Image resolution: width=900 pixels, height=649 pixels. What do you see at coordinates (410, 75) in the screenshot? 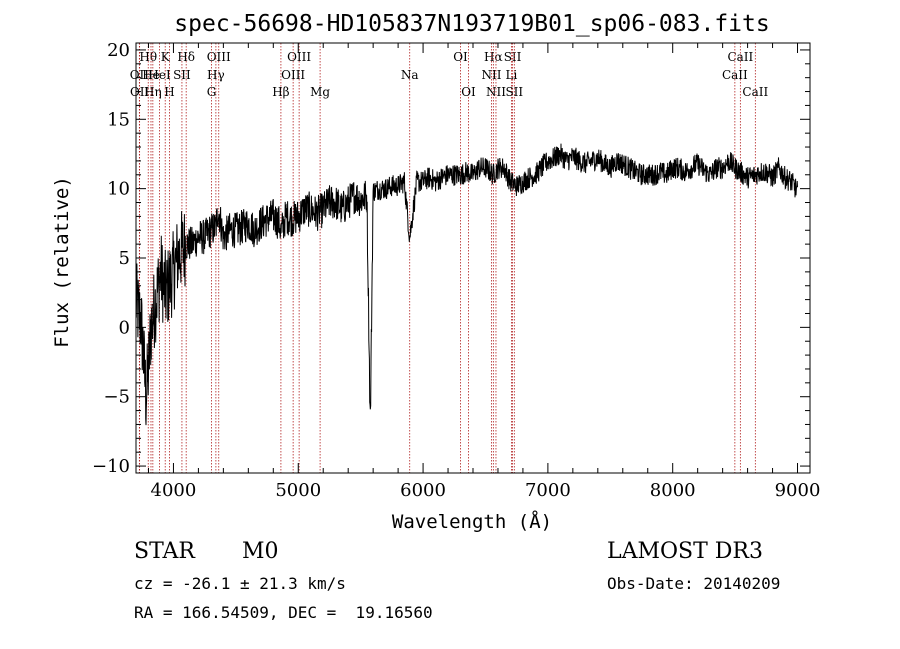
I see `marker-label-17: Na` at bounding box center [410, 75].